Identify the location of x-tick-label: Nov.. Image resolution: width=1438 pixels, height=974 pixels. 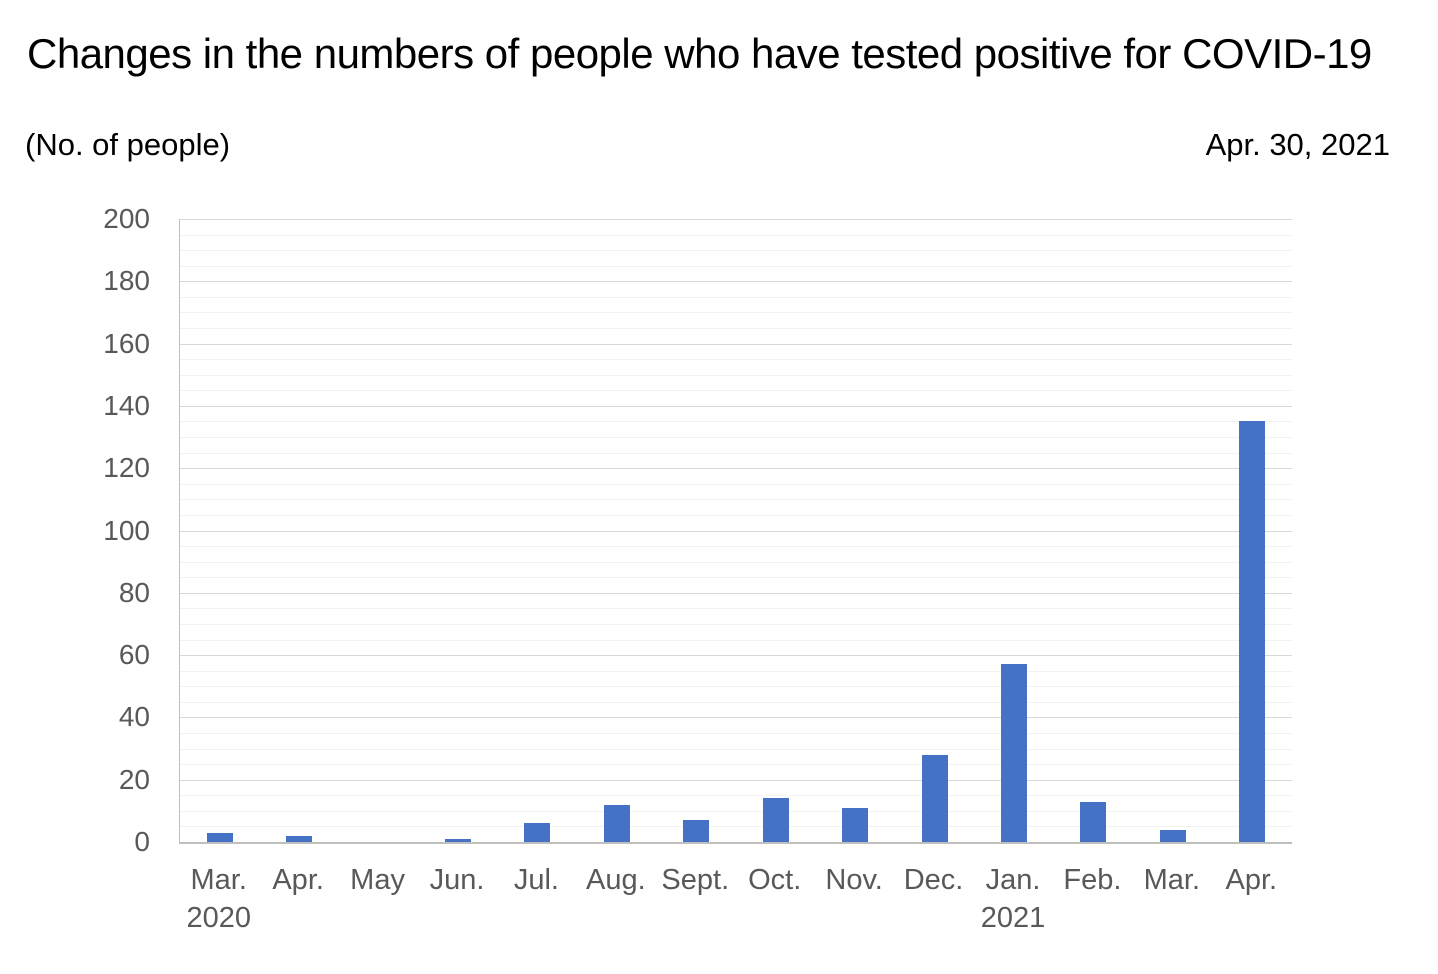
(854, 880).